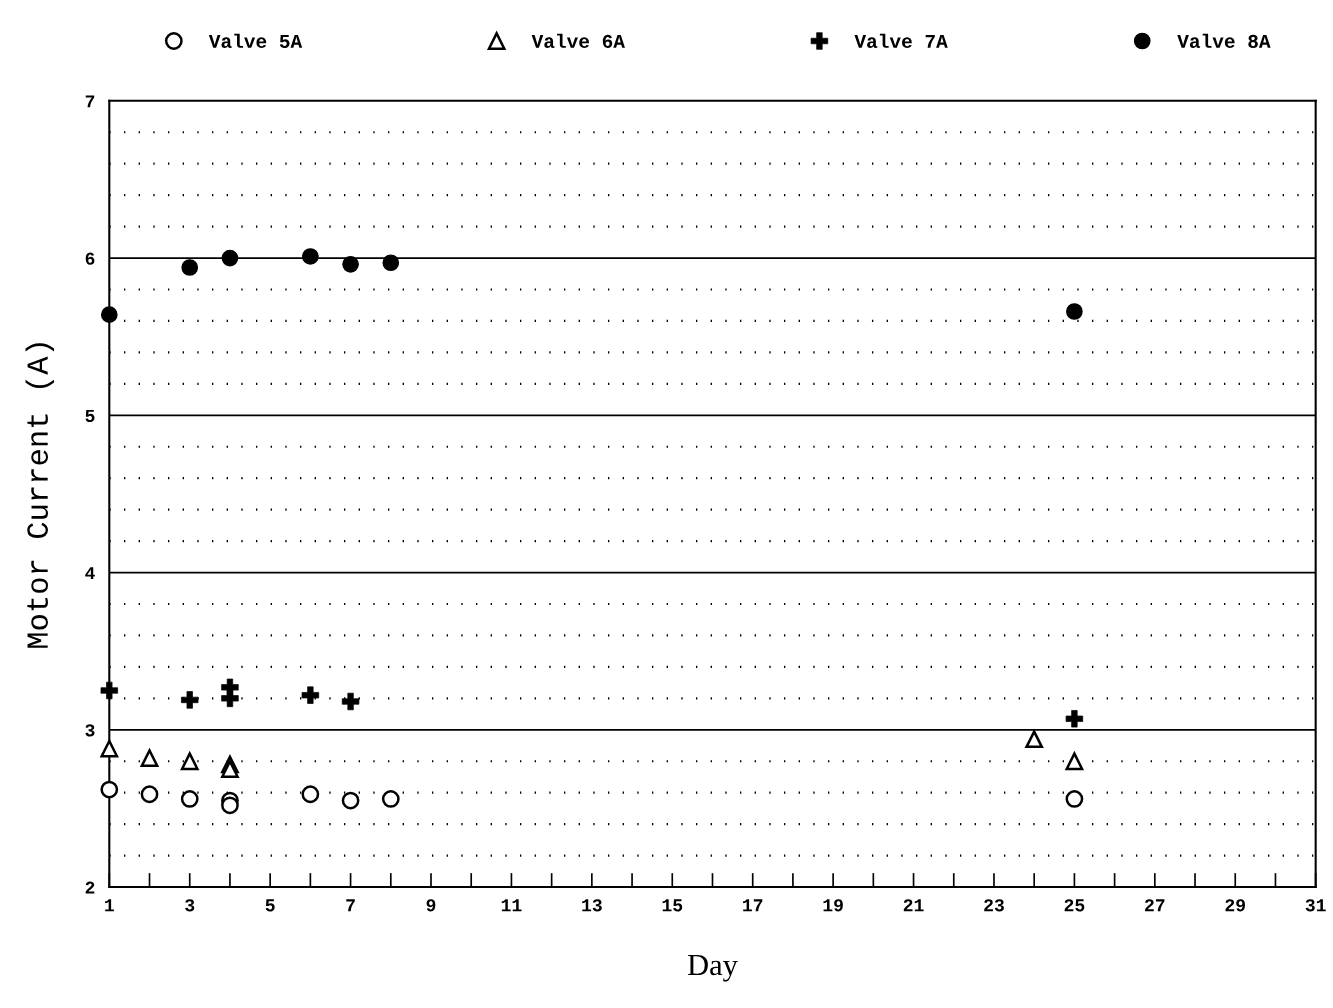  What do you see at coordinates (90, 730) in the screenshot?
I see `y-tick-label: 3` at bounding box center [90, 730].